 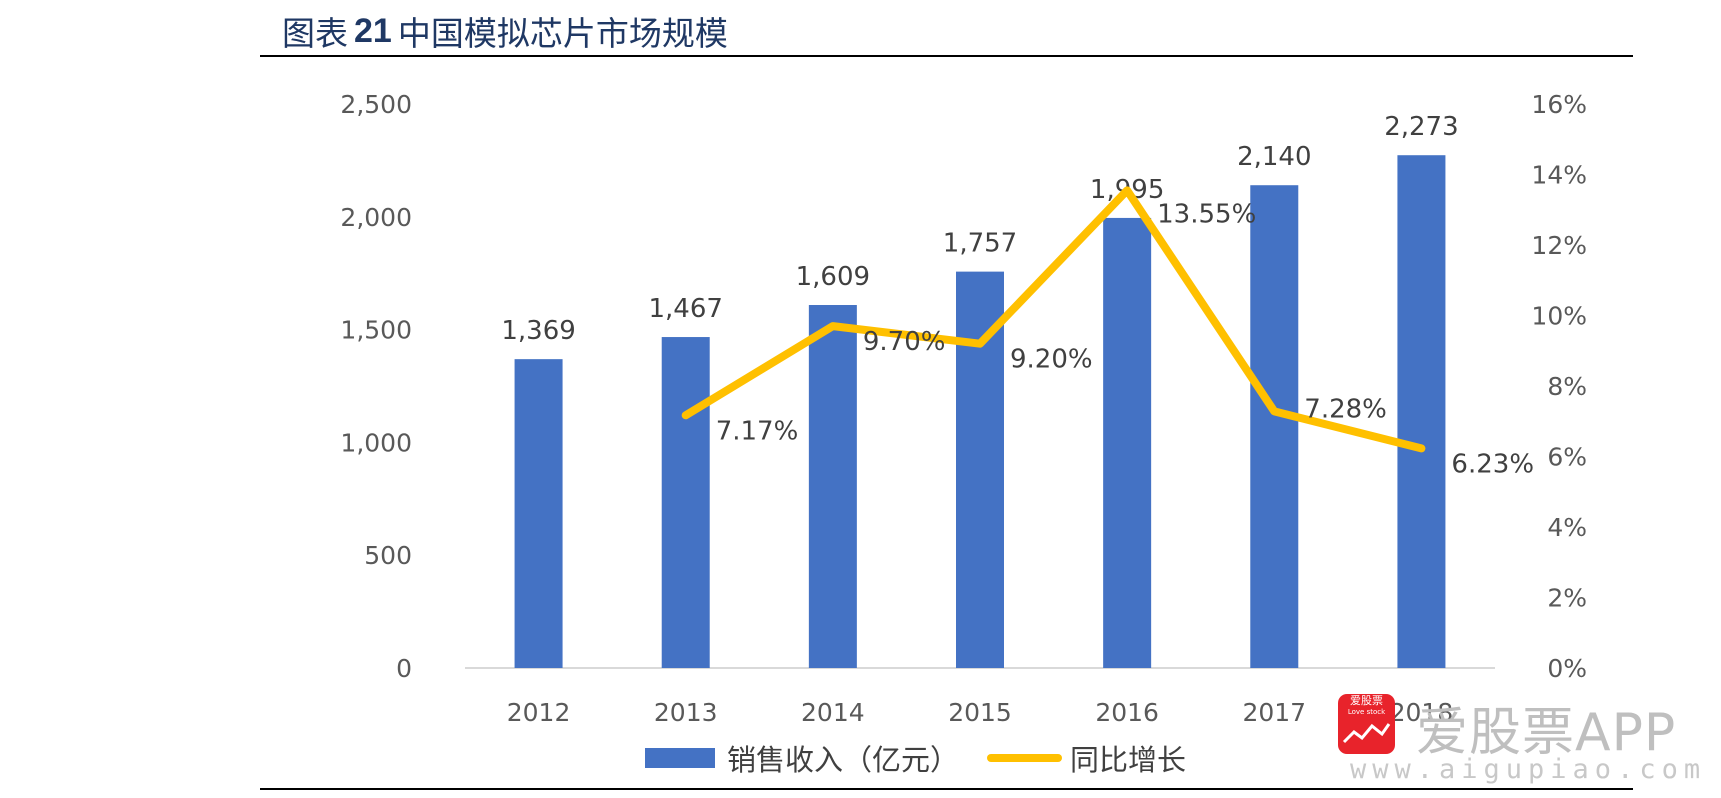 I want to click on bar-2012, so click(x=538, y=513).